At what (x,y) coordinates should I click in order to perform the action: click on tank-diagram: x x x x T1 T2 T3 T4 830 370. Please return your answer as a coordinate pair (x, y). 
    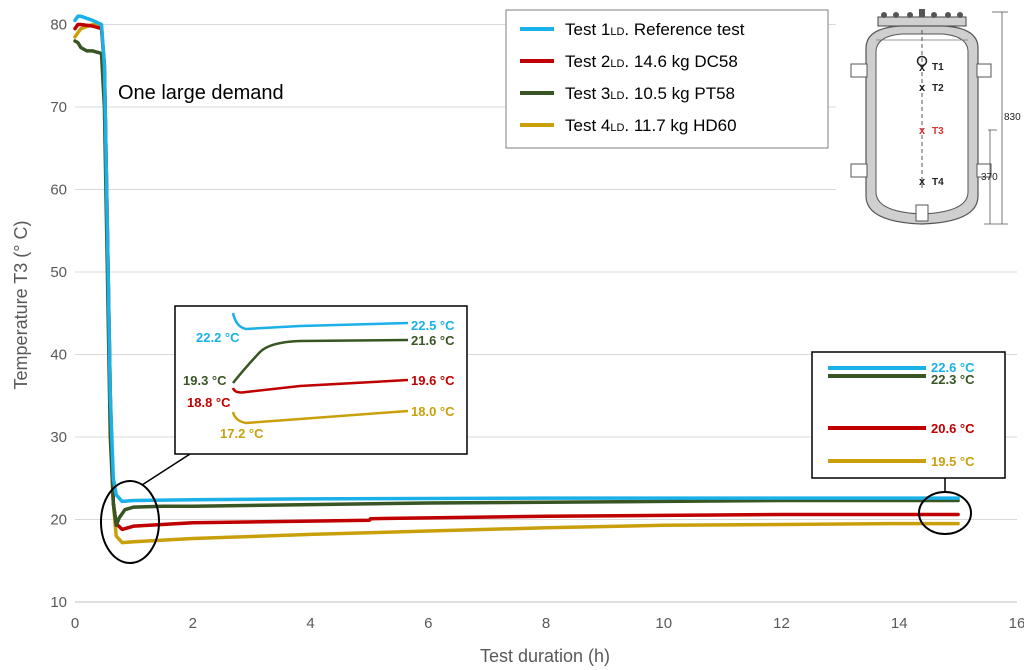
    Looking at the image, I should click on (928, 117).